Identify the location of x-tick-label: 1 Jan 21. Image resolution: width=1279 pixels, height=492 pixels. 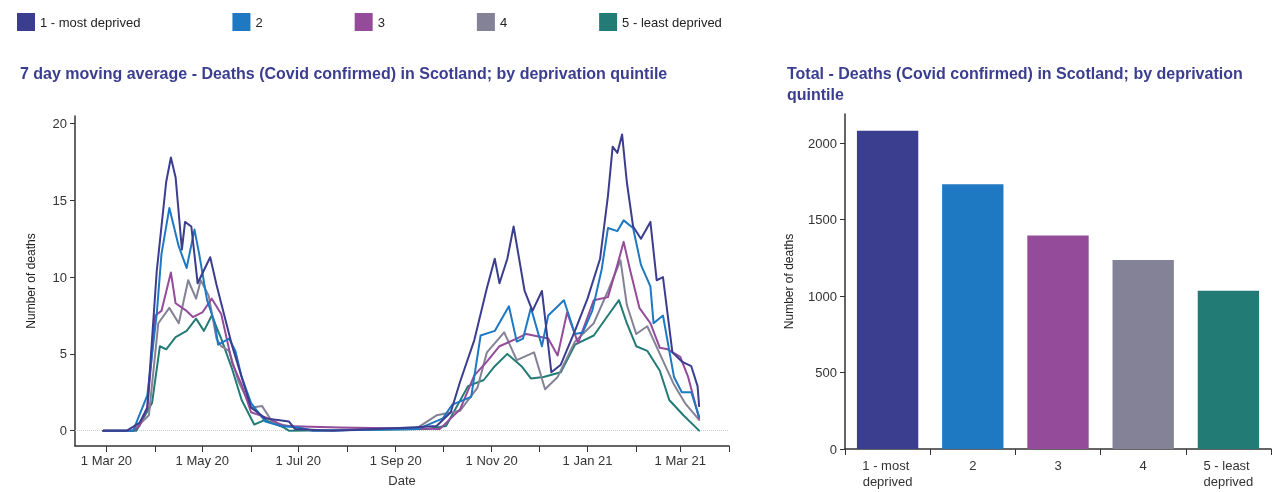
(587, 460).